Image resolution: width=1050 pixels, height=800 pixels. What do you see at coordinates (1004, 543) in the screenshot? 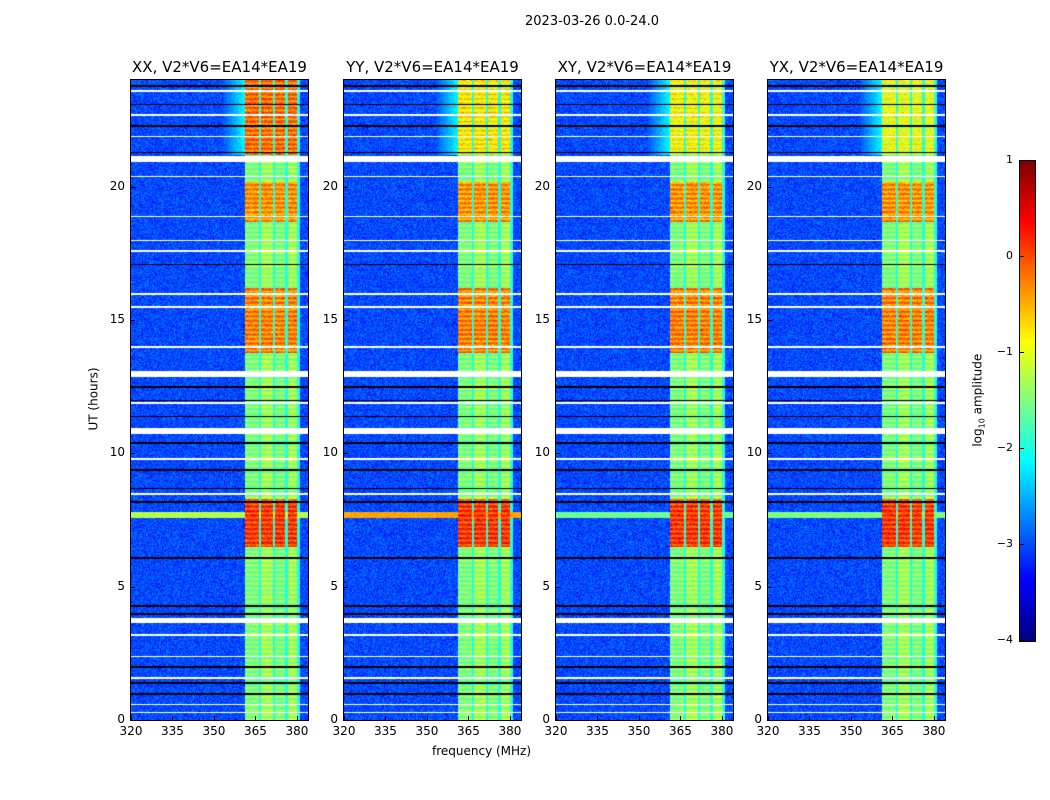
I see `colorbar-tick-label: −3` at bounding box center [1004, 543].